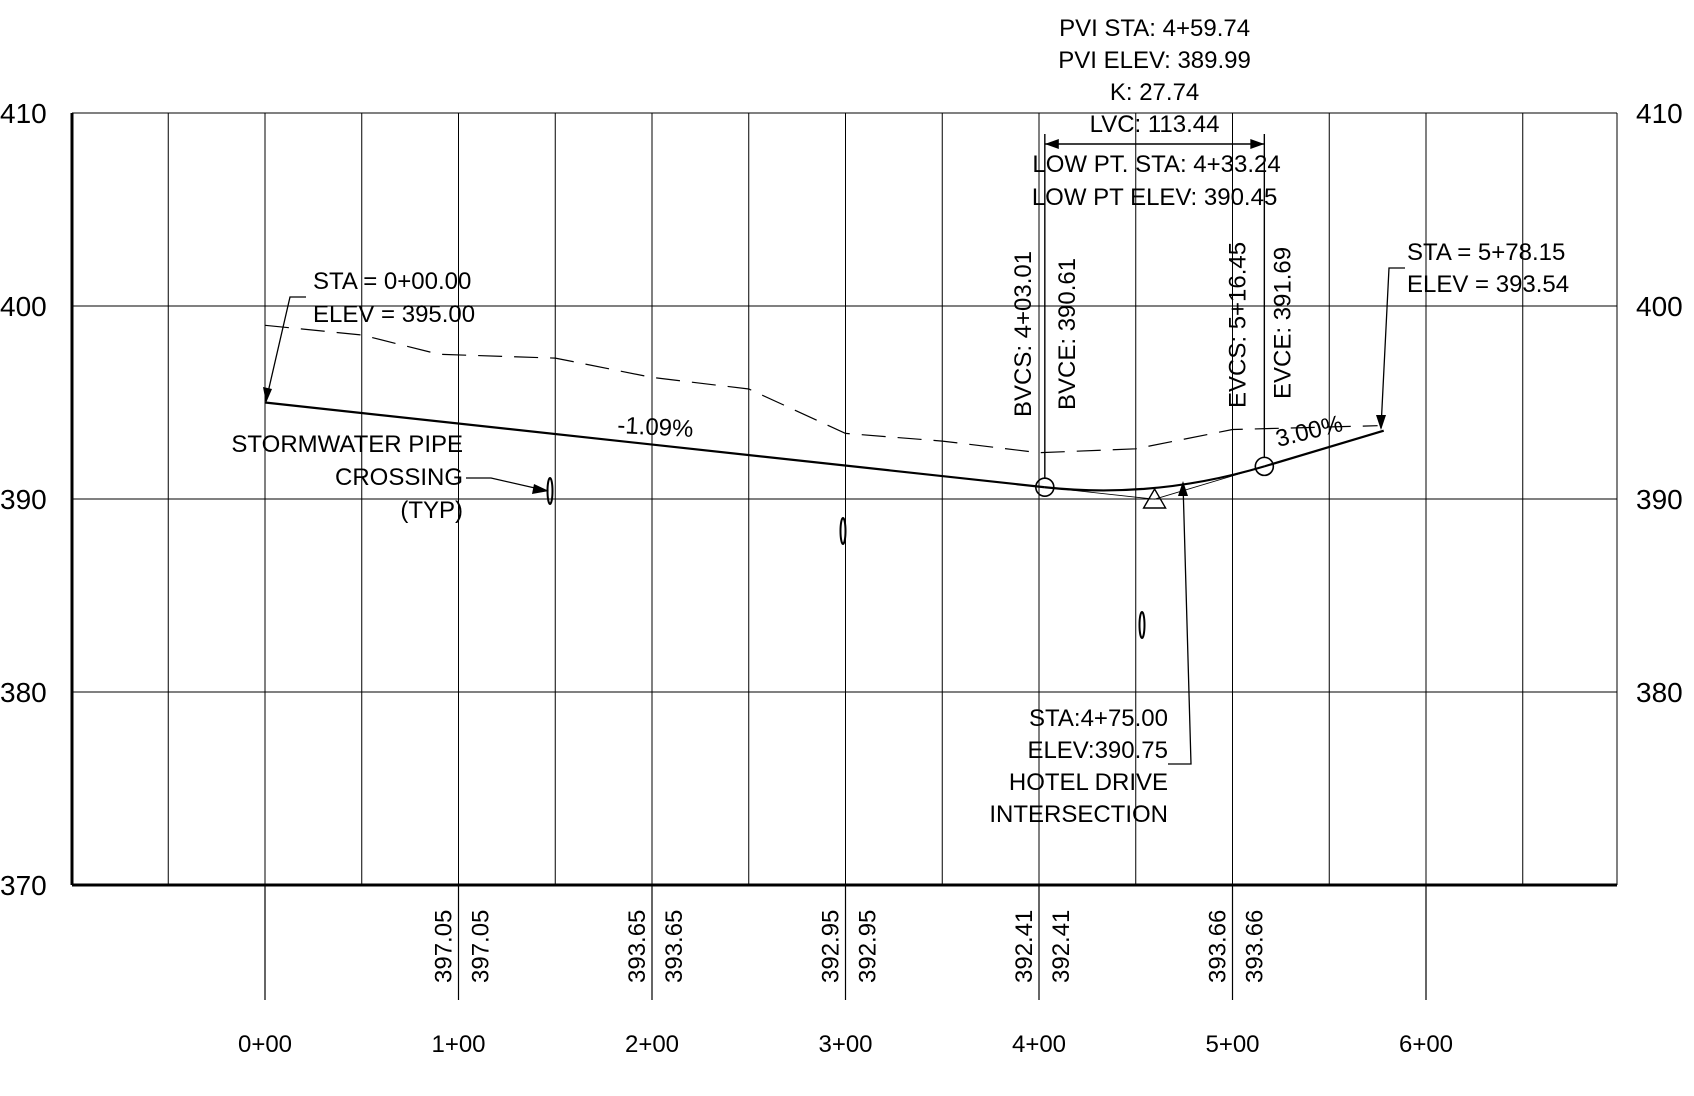  What do you see at coordinates (265, 1044) in the screenshot?
I see `x-tick-label: 0+00` at bounding box center [265, 1044].